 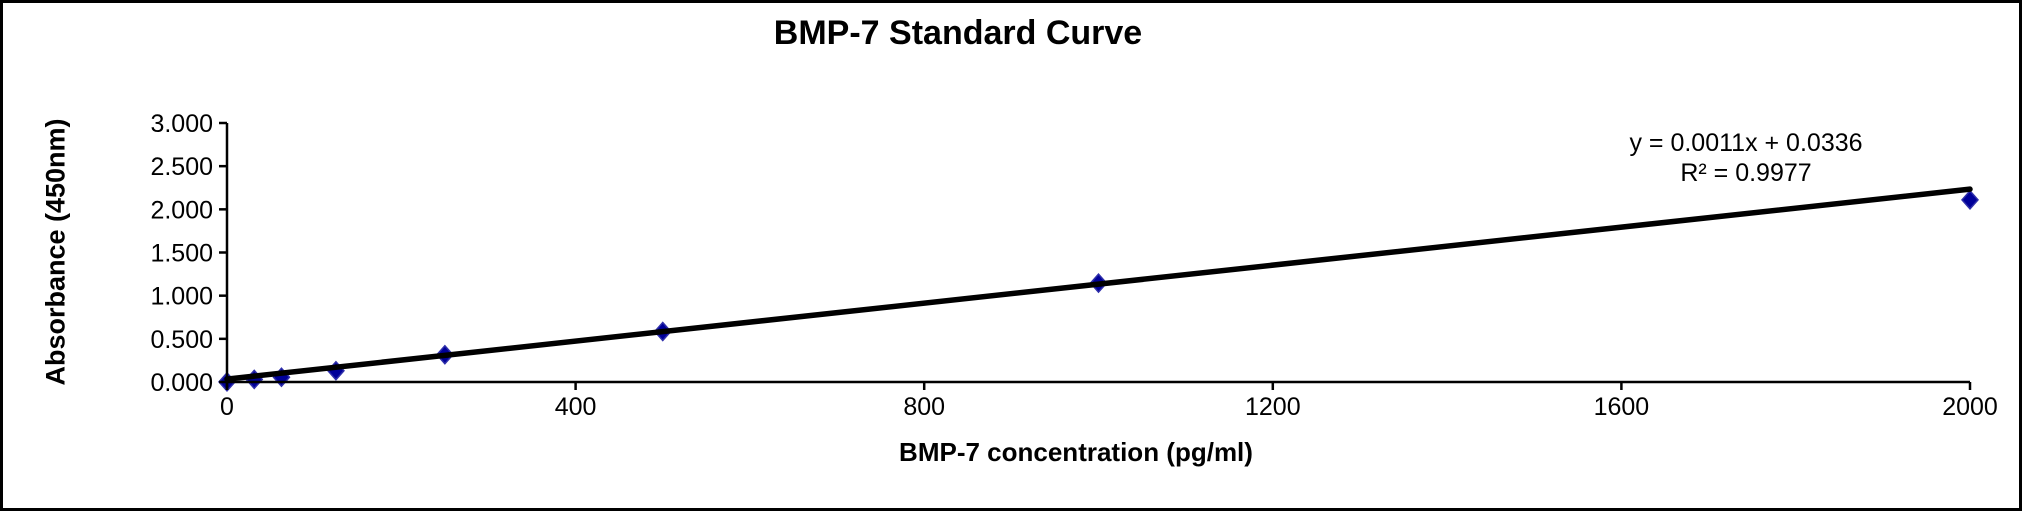 What do you see at coordinates (1746, 143) in the screenshot?
I see `trendline-equation: y = 0.0011x + 0.0336` at bounding box center [1746, 143].